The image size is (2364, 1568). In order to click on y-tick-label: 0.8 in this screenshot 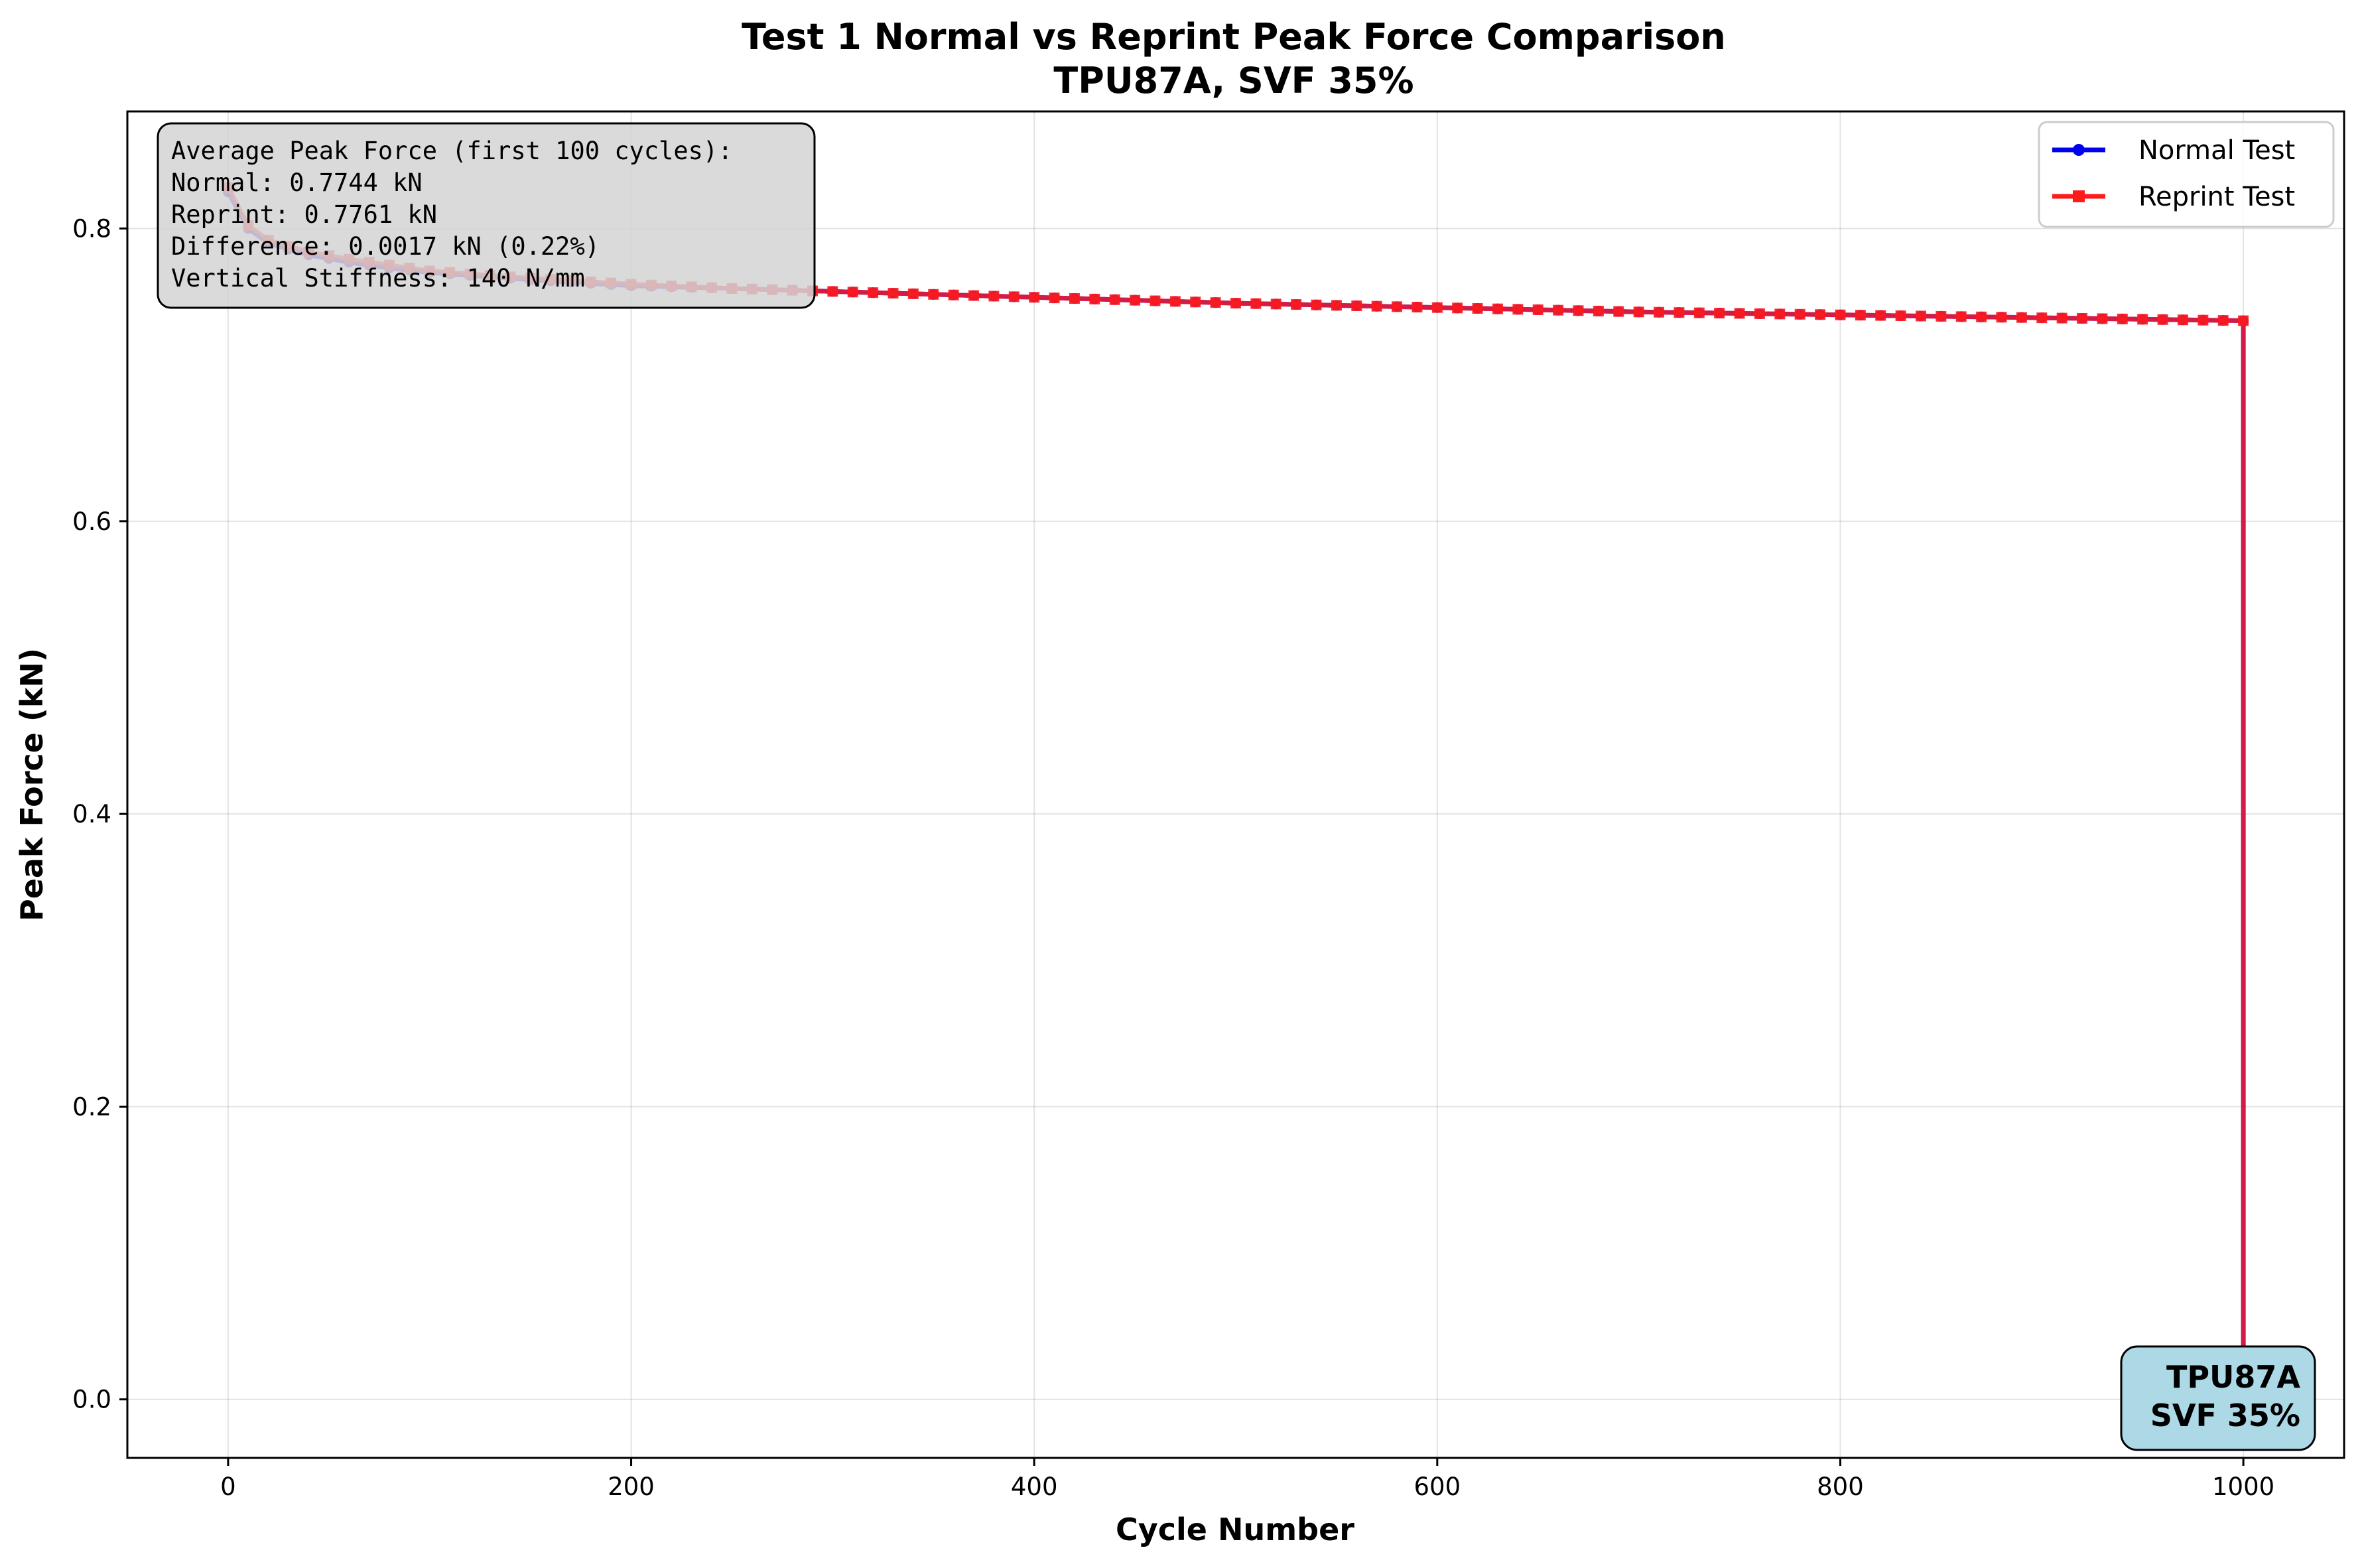, I will do `click(91, 229)`.